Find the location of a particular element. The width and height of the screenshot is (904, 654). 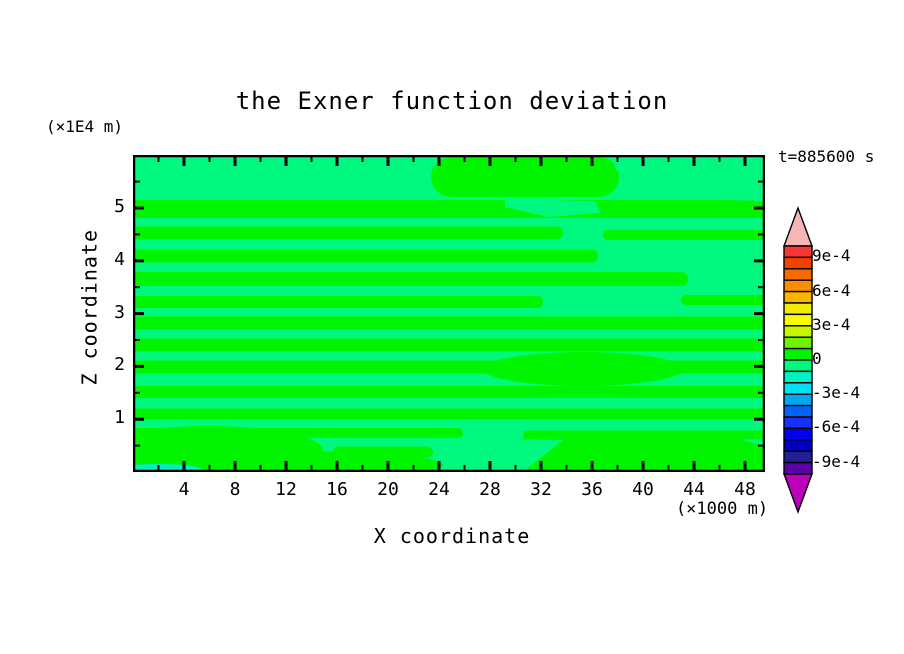

colorbar-over-arrow is located at coordinates (798, 226).